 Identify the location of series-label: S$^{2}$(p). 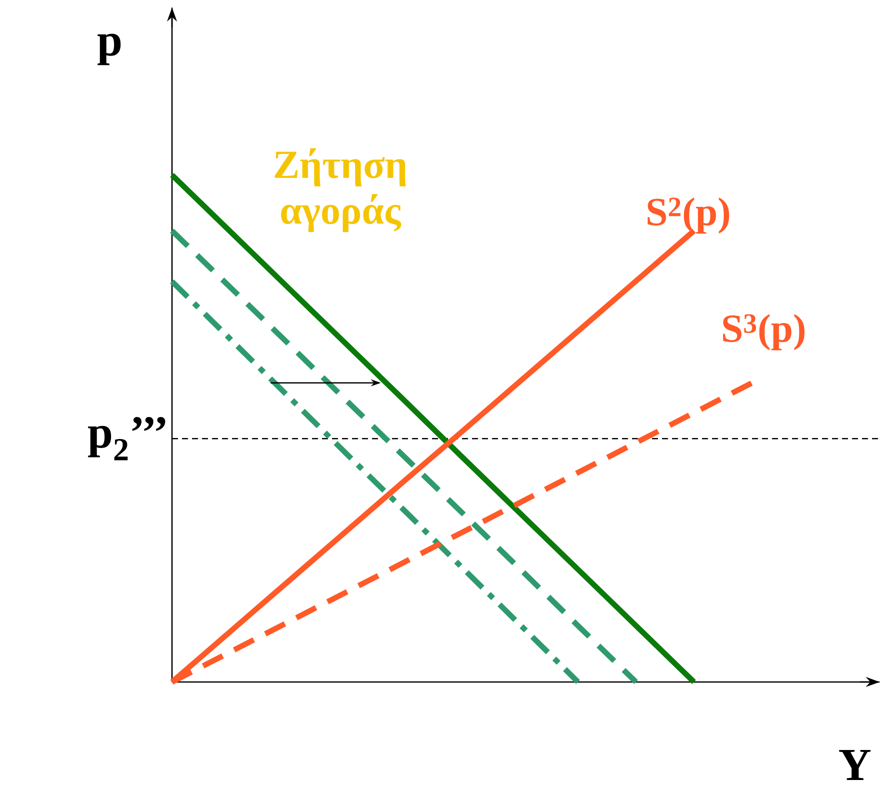
(689, 215).